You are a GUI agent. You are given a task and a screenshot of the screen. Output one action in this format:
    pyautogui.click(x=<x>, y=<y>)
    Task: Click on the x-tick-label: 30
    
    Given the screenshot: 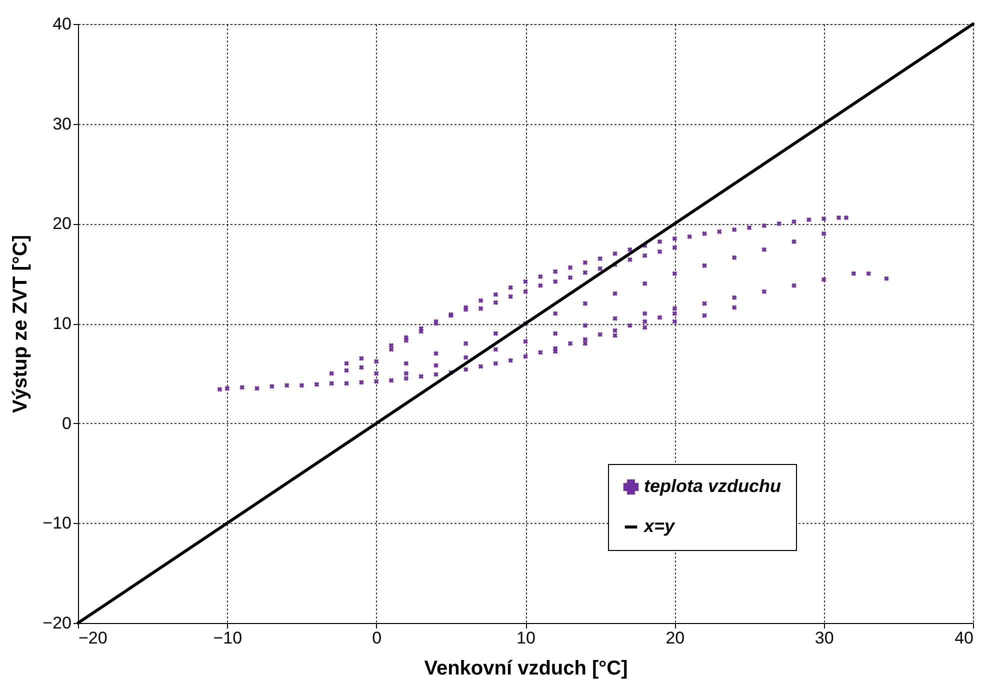 What is the action you would take?
    pyautogui.click(x=824, y=638)
    